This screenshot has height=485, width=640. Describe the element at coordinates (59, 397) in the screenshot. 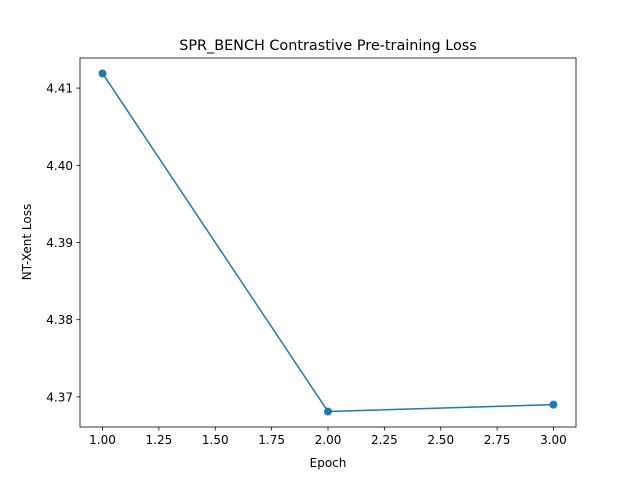

I see `y-tick-label: 4.37` at that location.